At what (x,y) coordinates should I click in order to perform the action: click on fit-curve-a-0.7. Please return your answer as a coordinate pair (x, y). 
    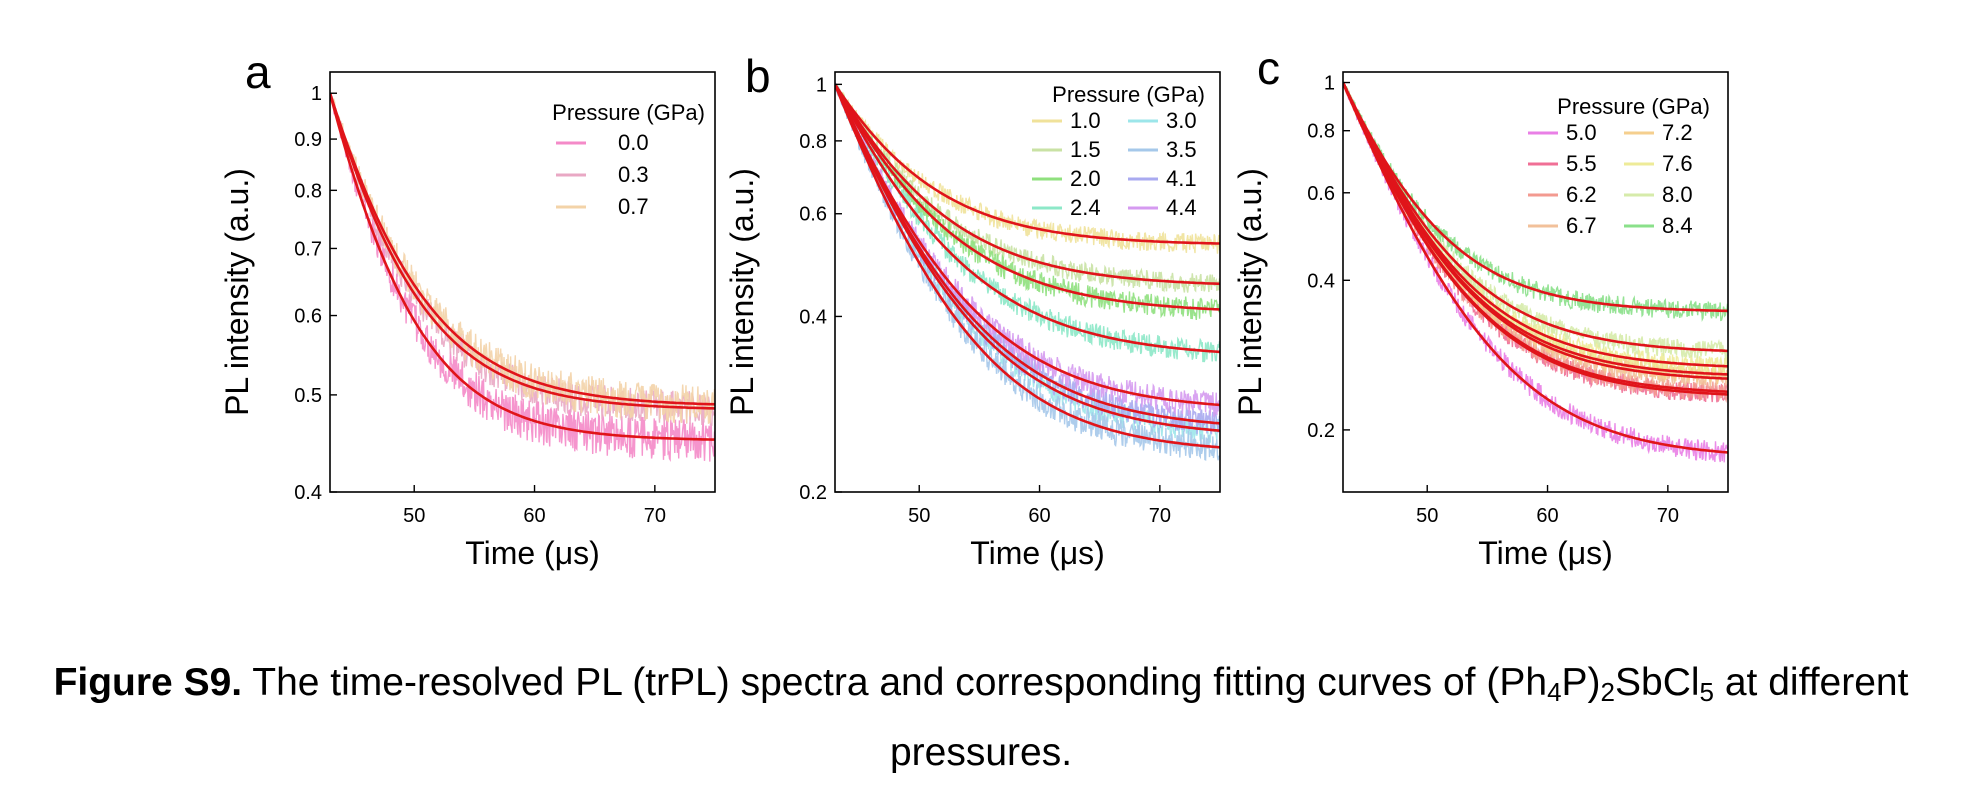
    Looking at the image, I should click on (522, 249).